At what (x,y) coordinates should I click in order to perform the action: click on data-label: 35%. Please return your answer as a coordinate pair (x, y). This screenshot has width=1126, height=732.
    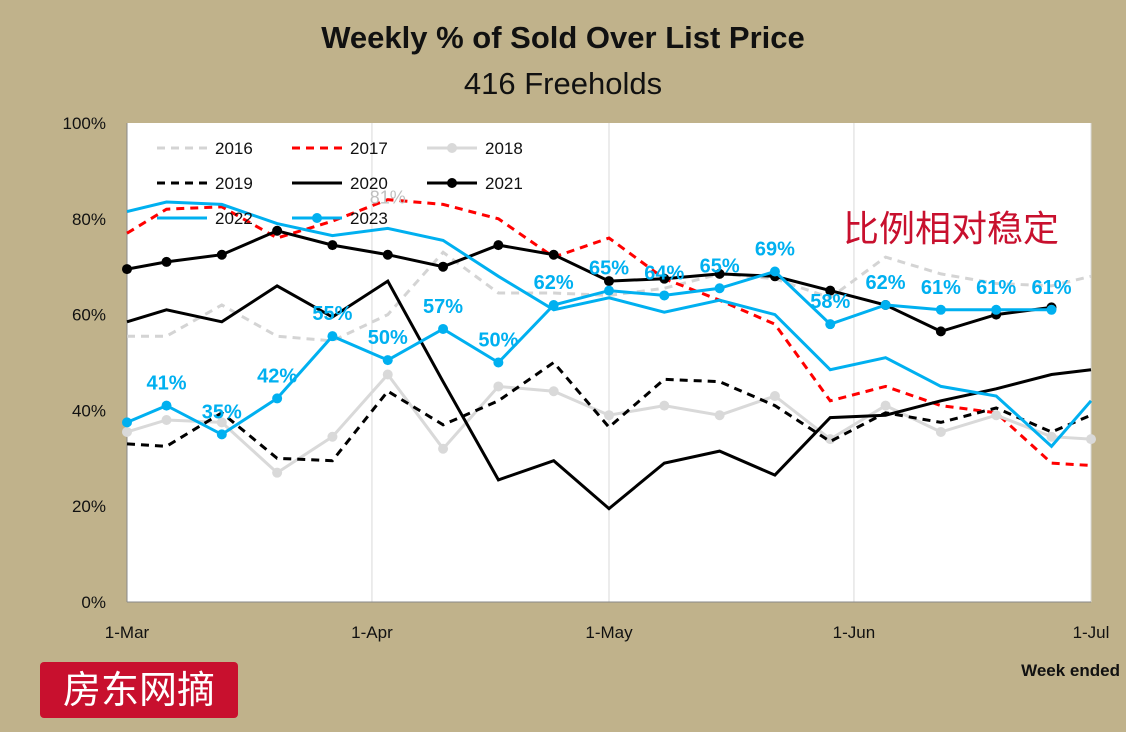
    Looking at the image, I should click on (222, 412).